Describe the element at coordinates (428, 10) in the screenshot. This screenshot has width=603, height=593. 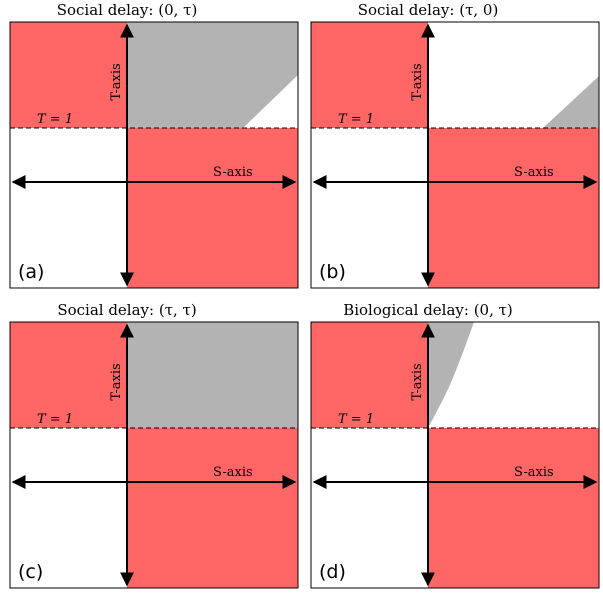
I see `panel-title: Social delay: (τ, 0)` at that location.